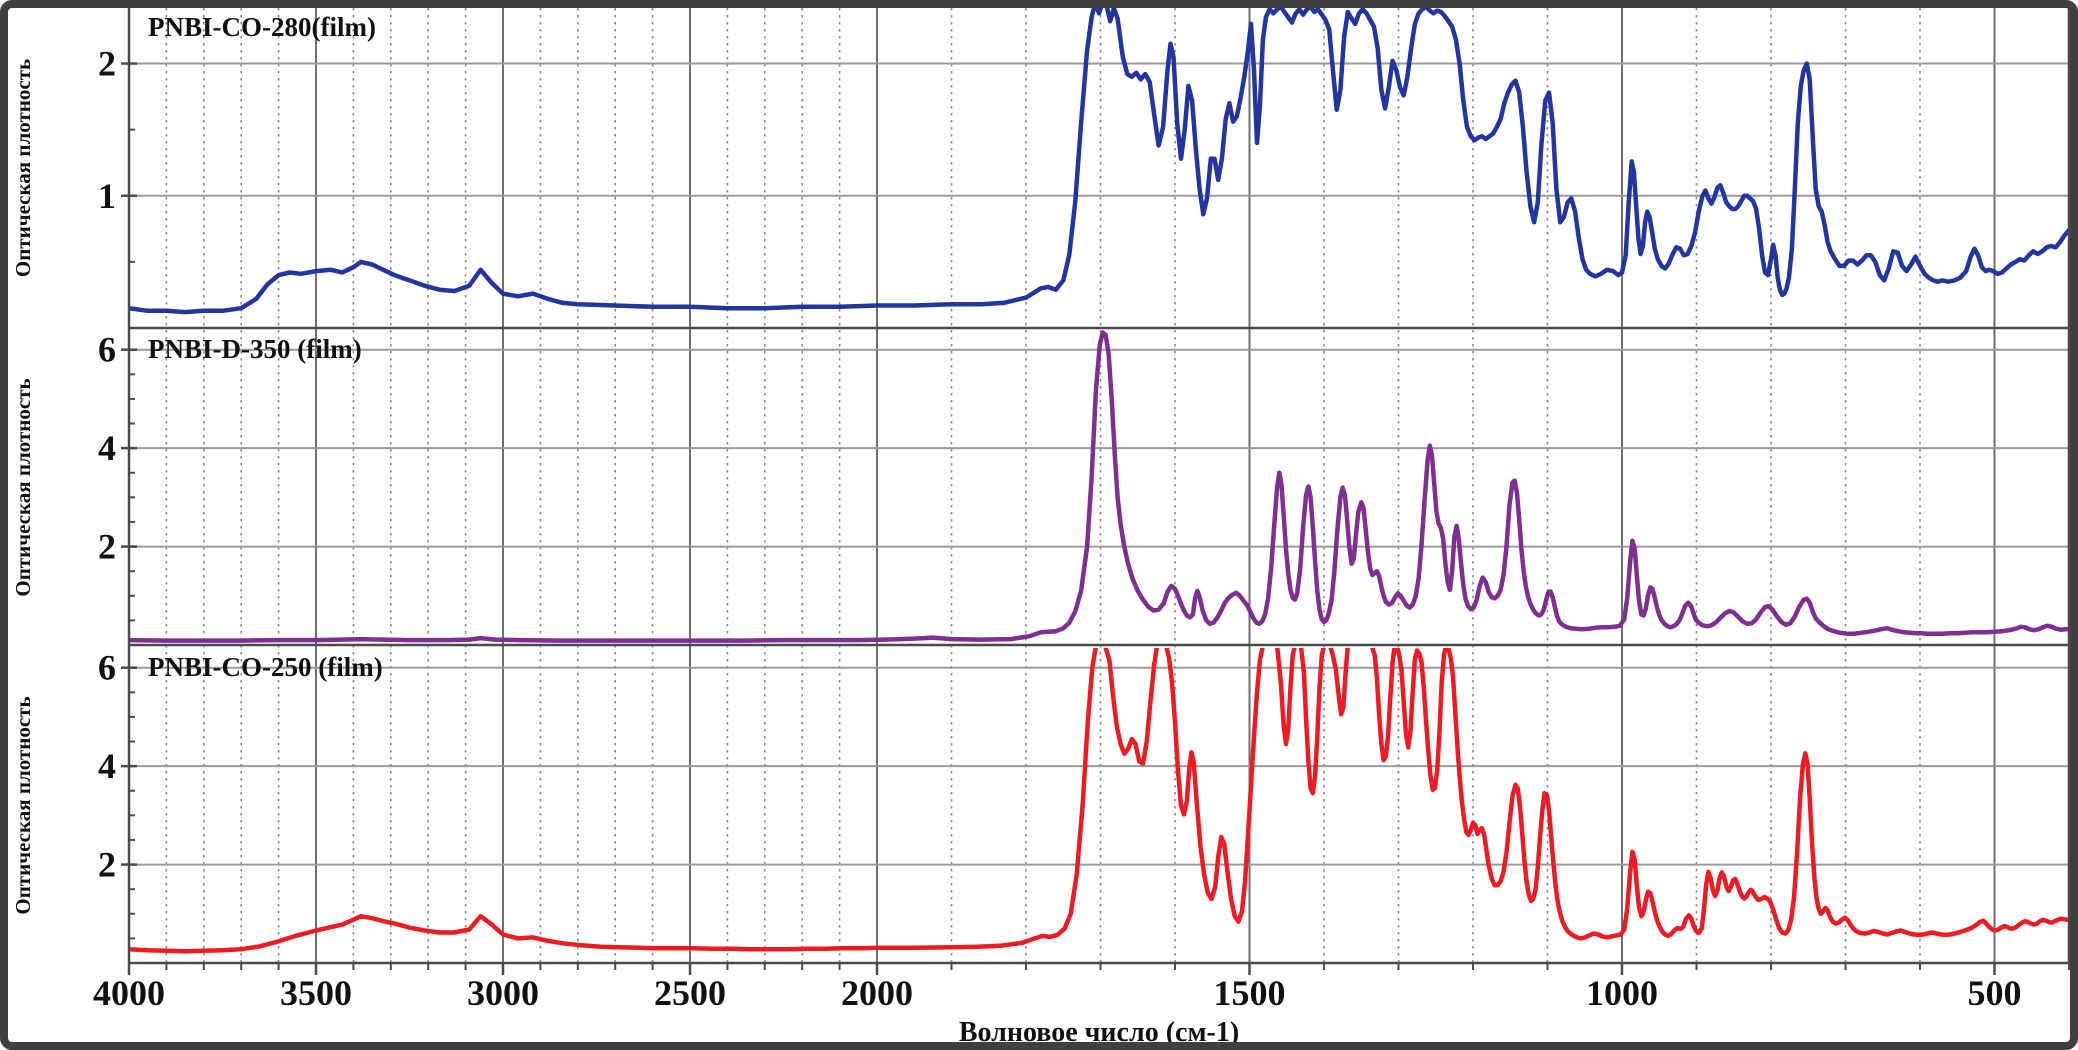 This screenshot has width=2078, height=1050. Describe the element at coordinates (262, 27) in the screenshot. I see `panel-label: PNBI-CO-280(film)` at that location.